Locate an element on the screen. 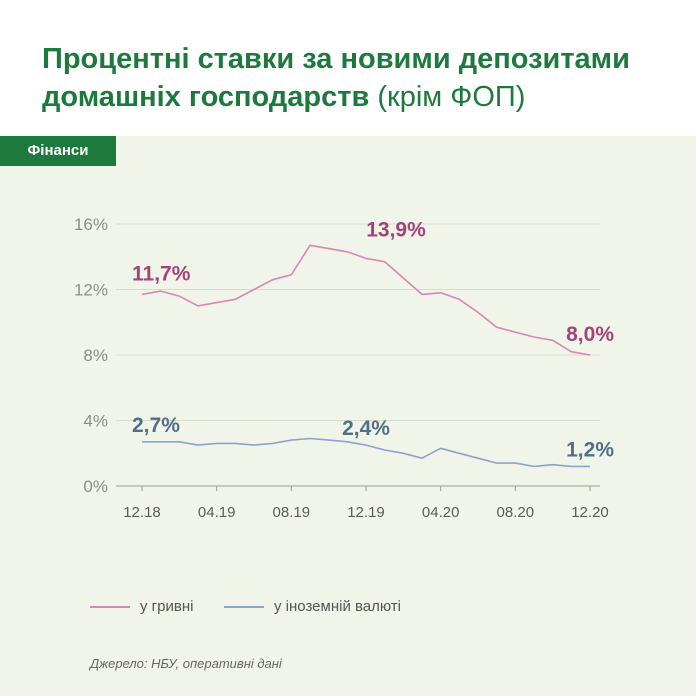 The width and height of the screenshot is (696, 696). legend-item-fx: у іноземній валюті is located at coordinates (312, 606).